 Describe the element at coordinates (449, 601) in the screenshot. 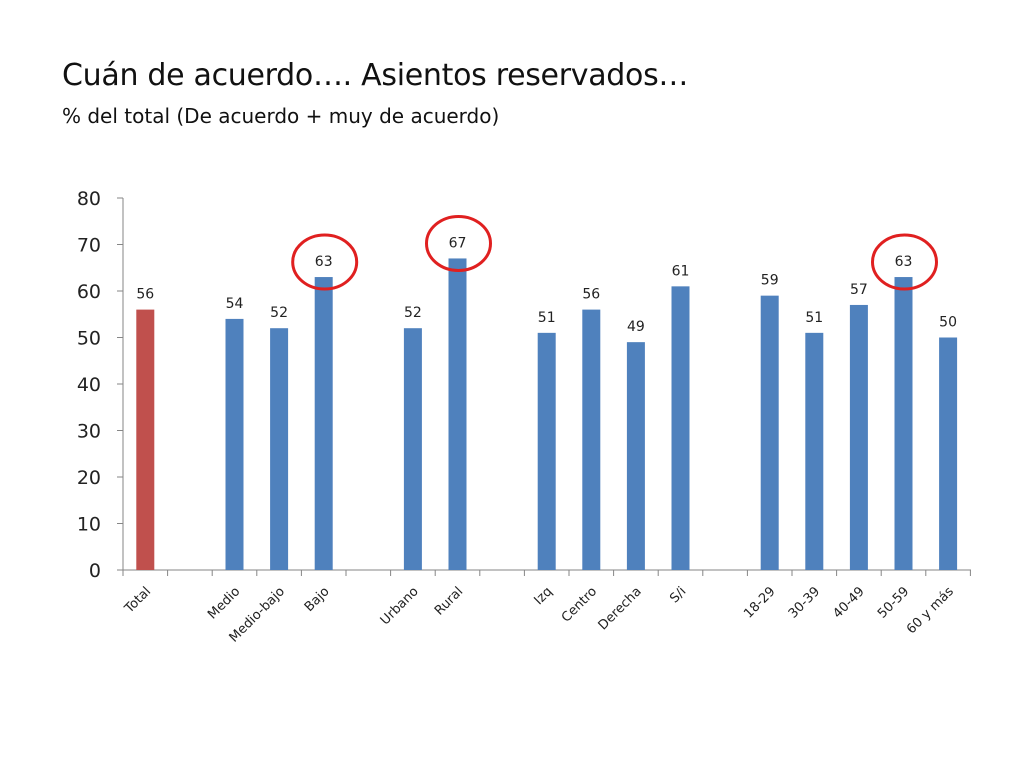

I see `category-label: Rural` at that location.